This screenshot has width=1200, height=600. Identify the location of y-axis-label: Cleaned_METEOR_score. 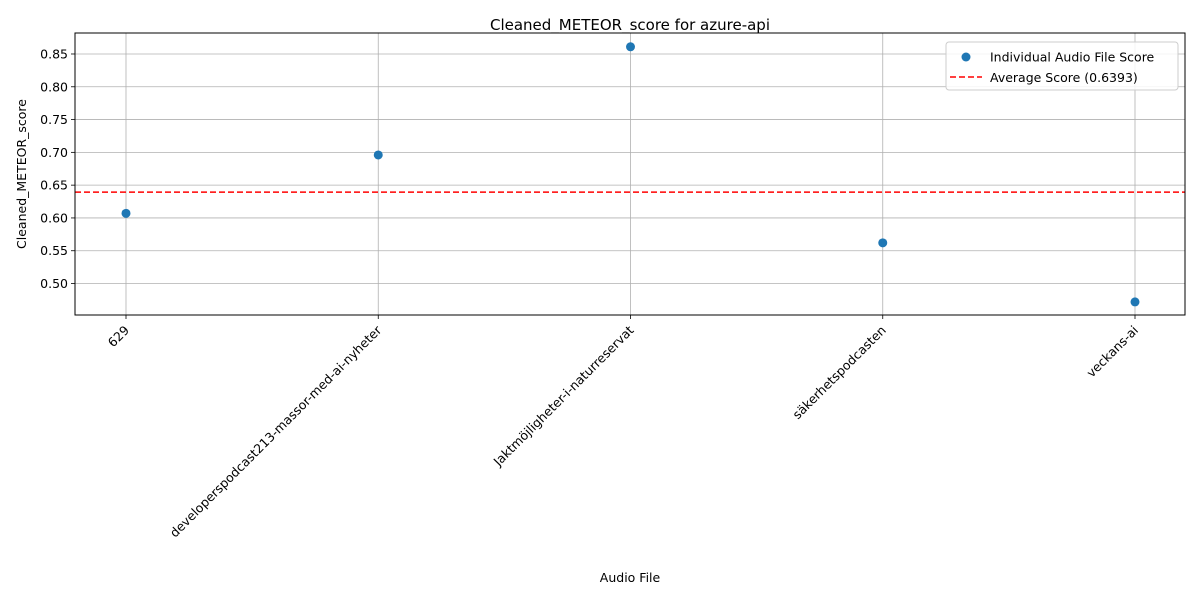
(21, 174).